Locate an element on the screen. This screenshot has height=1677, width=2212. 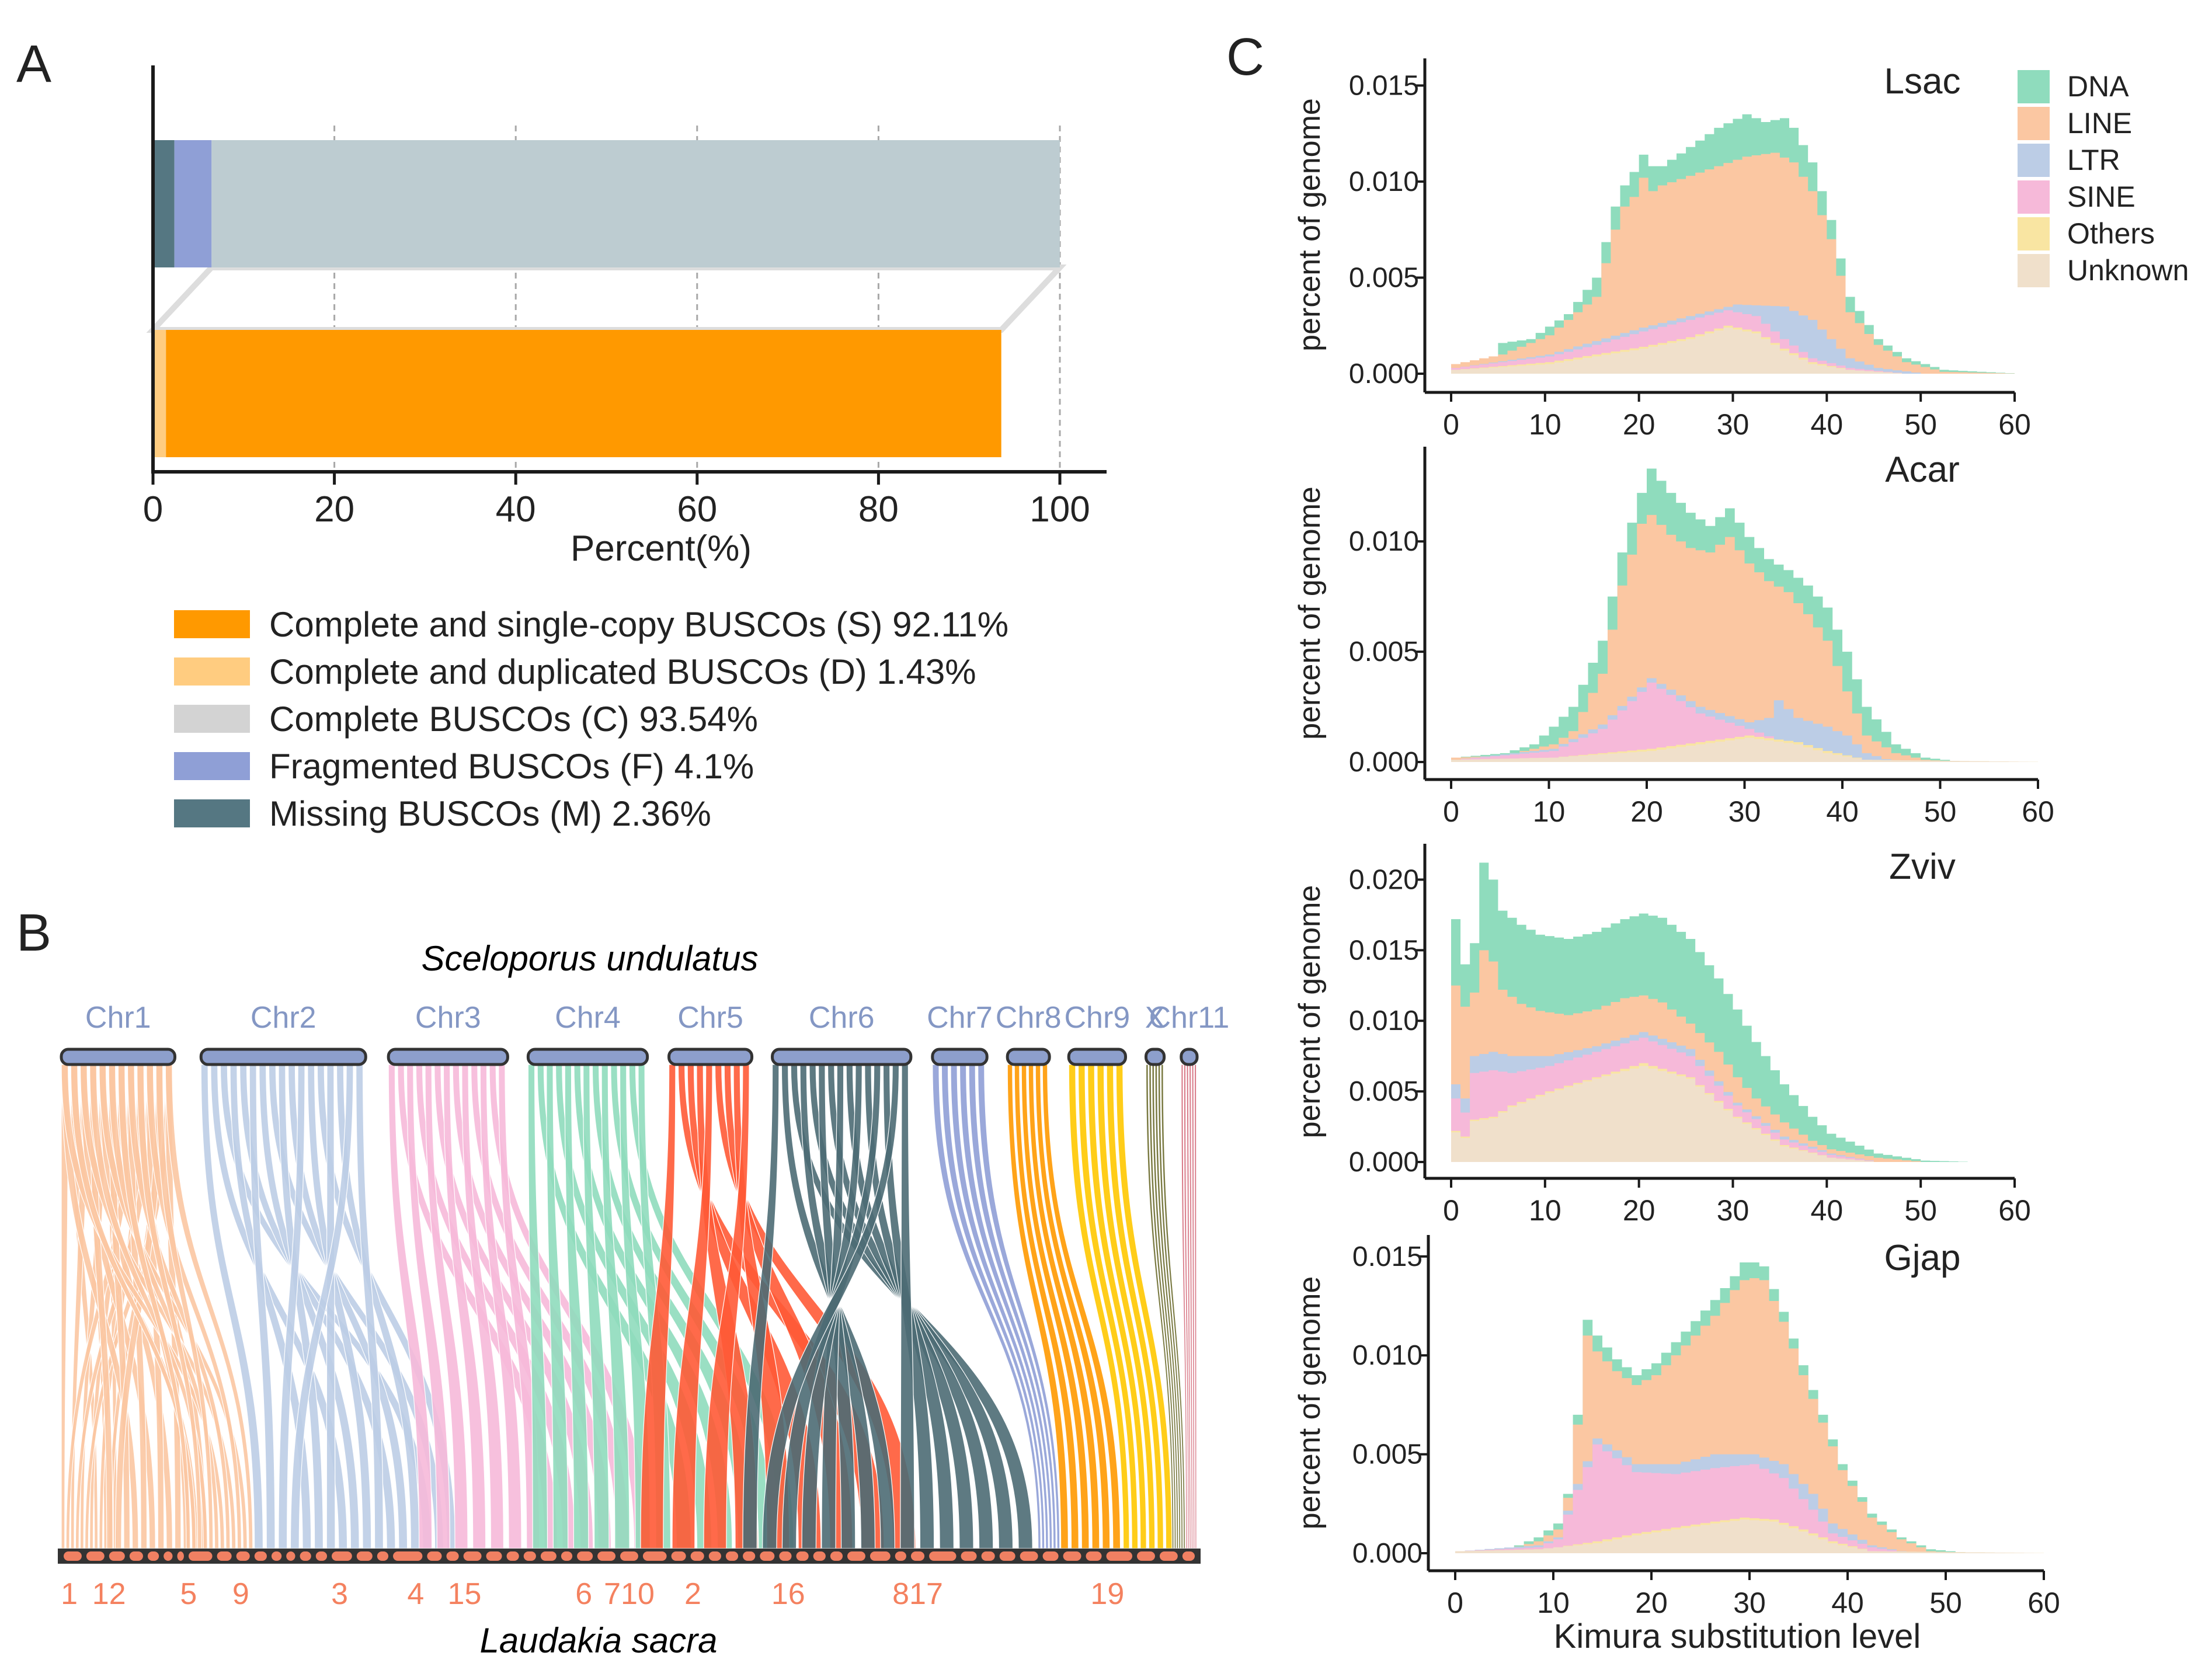
te-panel-title: Gjap is located at coordinates (1922, 1258).